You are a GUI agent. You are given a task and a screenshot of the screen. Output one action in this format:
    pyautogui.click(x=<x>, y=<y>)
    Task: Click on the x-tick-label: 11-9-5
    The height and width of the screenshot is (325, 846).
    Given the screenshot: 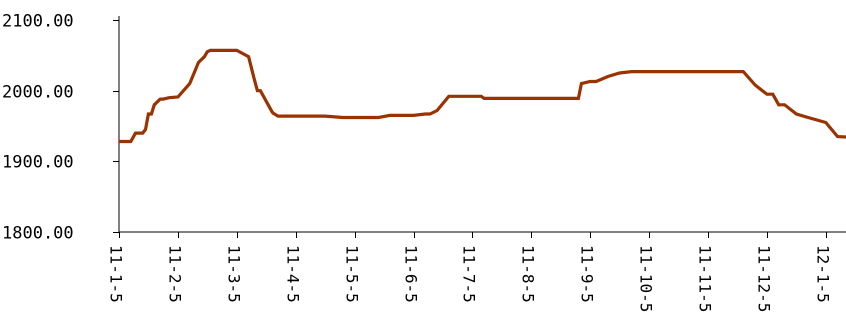 What is the action you would take?
    pyautogui.click(x=587, y=274)
    